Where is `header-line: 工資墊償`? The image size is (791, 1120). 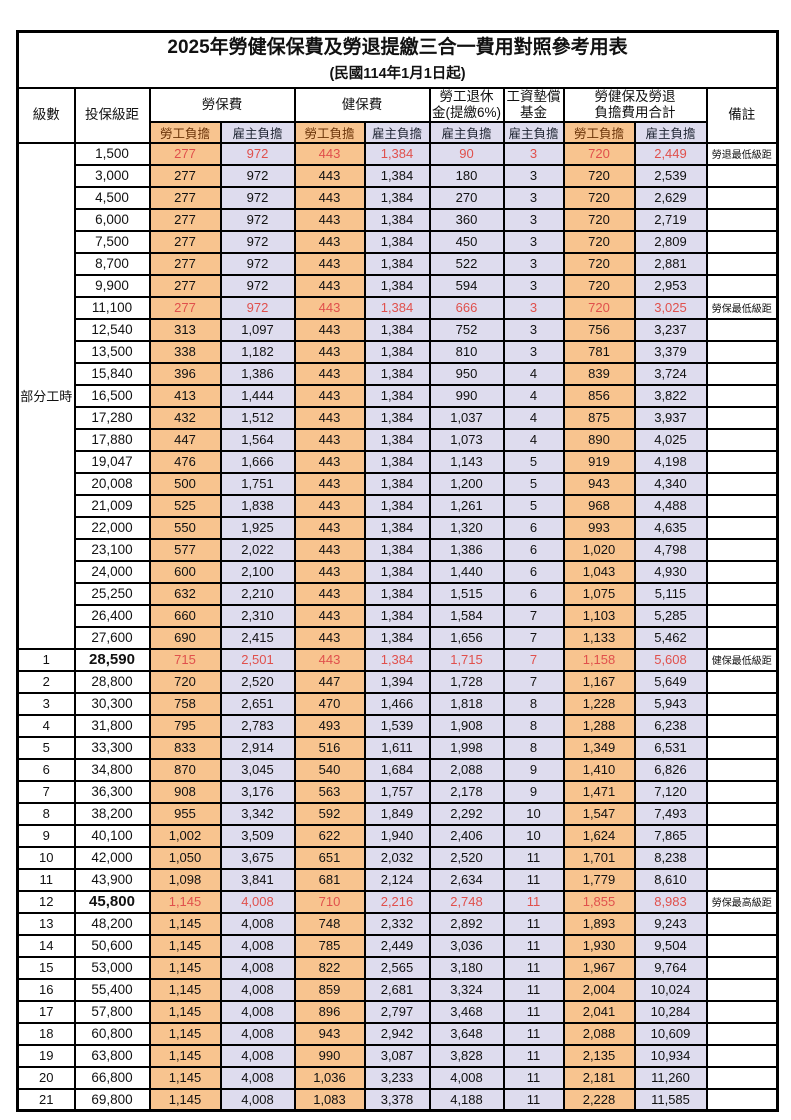 header-line: 工資墊償 is located at coordinates (533, 96).